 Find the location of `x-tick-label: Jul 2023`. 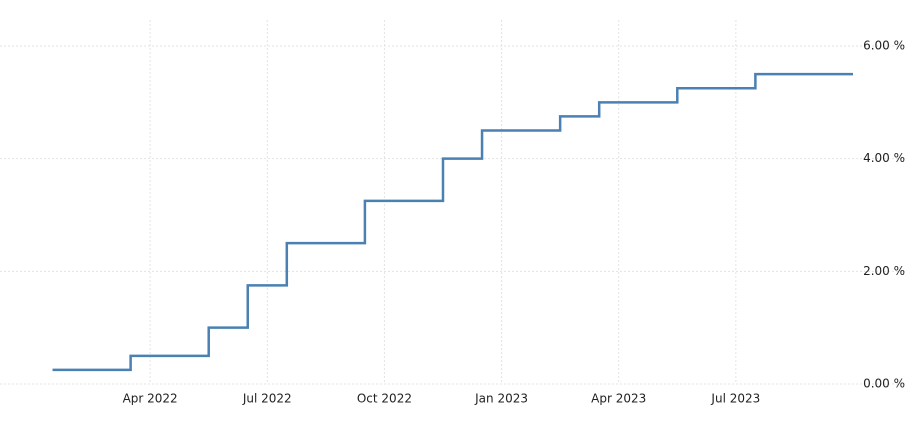

x-tick-label: Jul 2023 is located at coordinates (735, 399).